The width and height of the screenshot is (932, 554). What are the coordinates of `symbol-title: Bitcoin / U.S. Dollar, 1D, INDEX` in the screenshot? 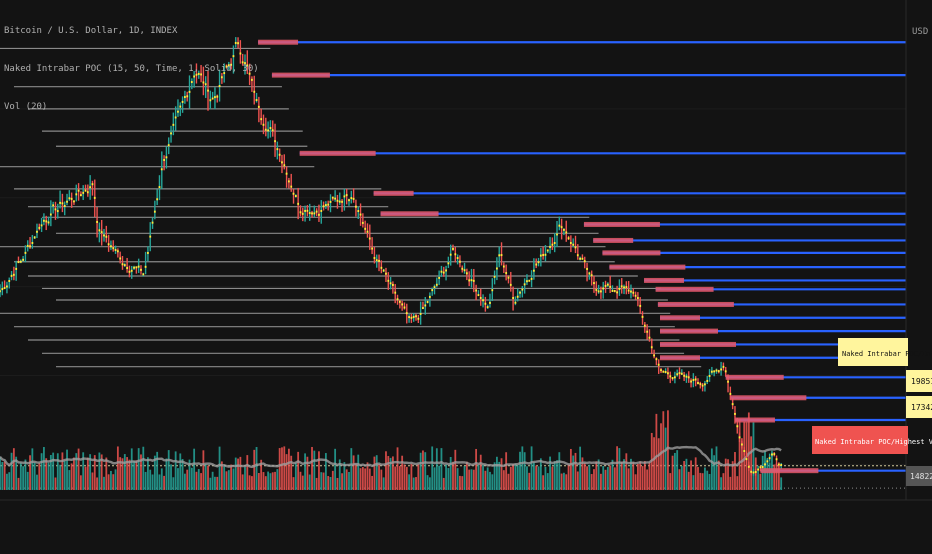 It's located at (91, 31).